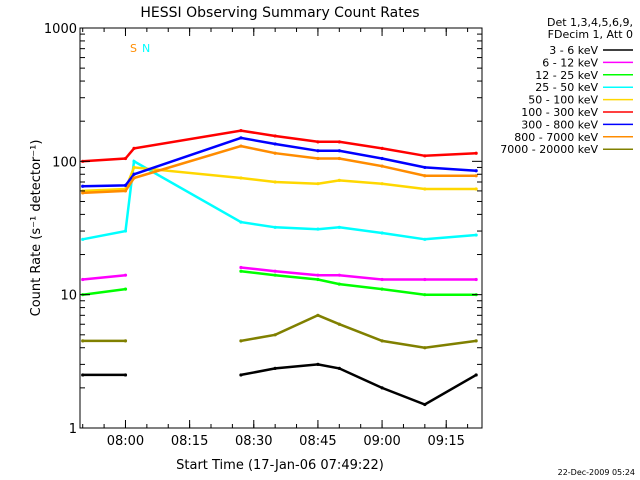 The height and width of the screenshot is (480, 640). What do you see at coordinates (566, 75) in the screenshot?
I see `legend-label: 12 - 25 keV` at bounding box center [566, 75].